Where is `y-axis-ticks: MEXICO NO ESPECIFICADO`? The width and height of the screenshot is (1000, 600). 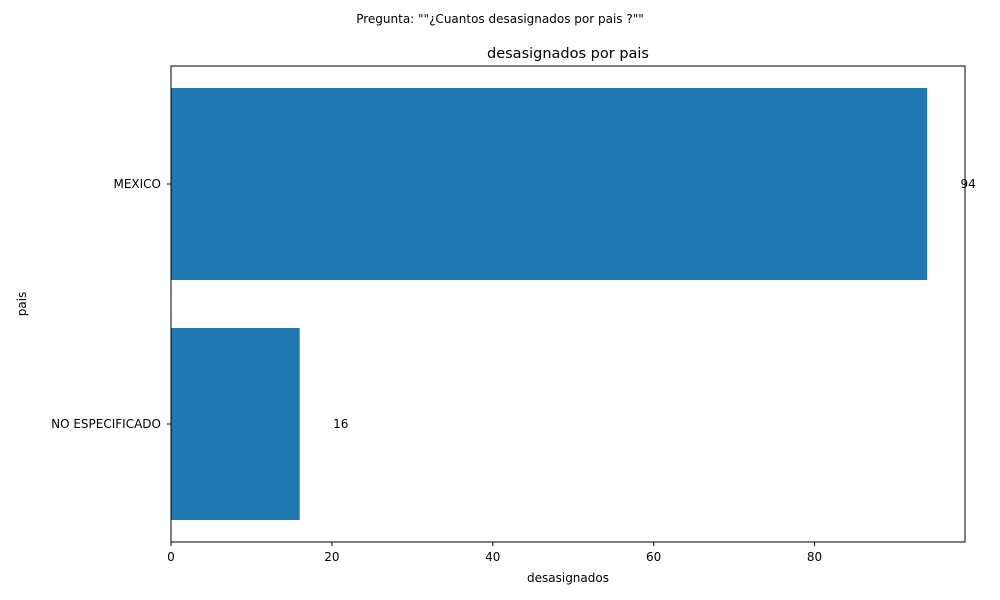
y-axis-ticks: MEXICO NO ESPECIFICADO is located at coordinates (111, 304).